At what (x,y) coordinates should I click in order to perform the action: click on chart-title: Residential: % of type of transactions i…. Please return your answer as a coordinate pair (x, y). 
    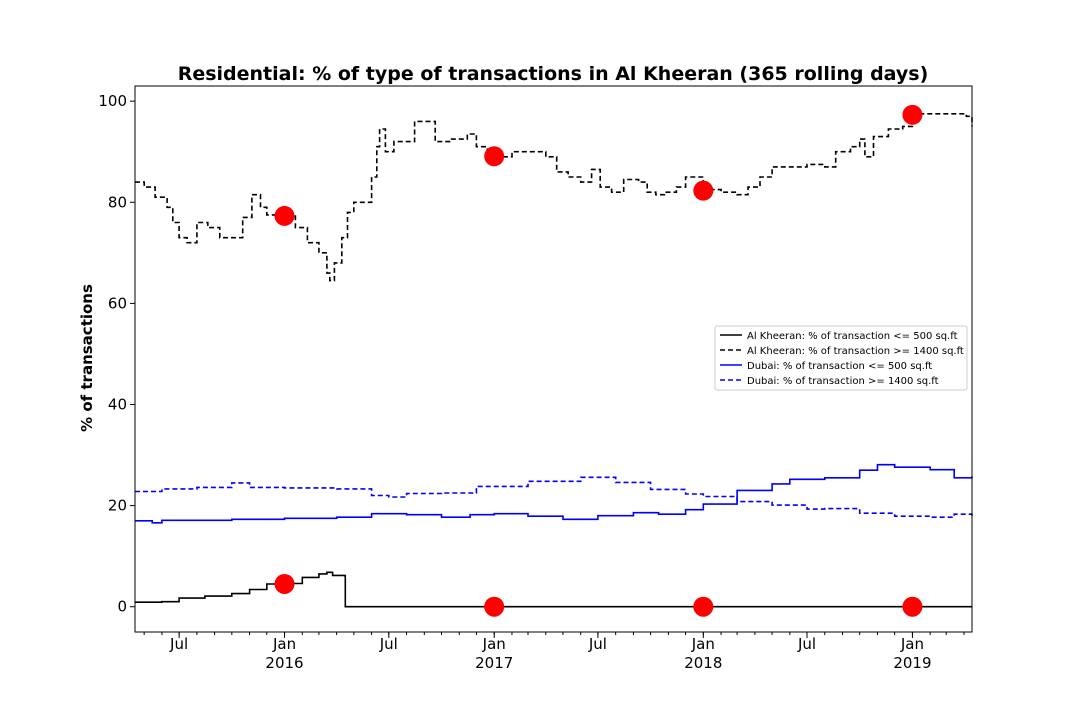
    Looking at the image, I should click on (553, 74).